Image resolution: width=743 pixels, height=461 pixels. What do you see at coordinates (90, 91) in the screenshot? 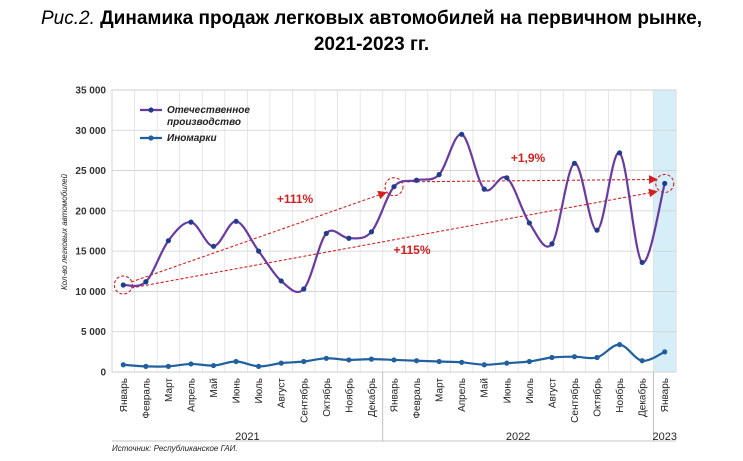
I see `y-tick-label: 35 000` at bounding box center [90, 91].